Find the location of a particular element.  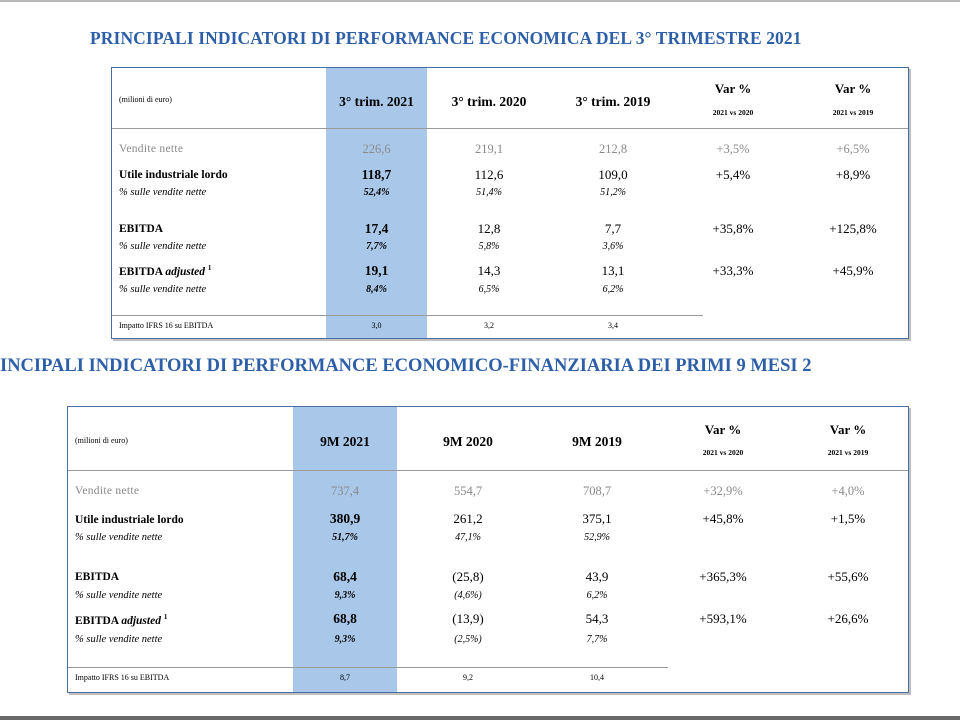

var-cell: +5,4% is located at coordinates (733, 174).